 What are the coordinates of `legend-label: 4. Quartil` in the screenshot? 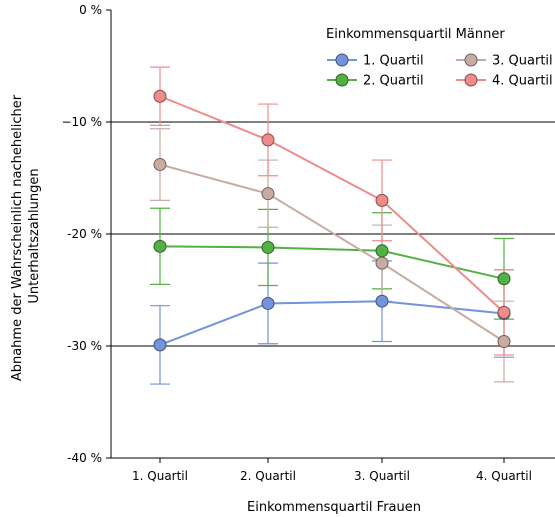 It's located at (522, 81).